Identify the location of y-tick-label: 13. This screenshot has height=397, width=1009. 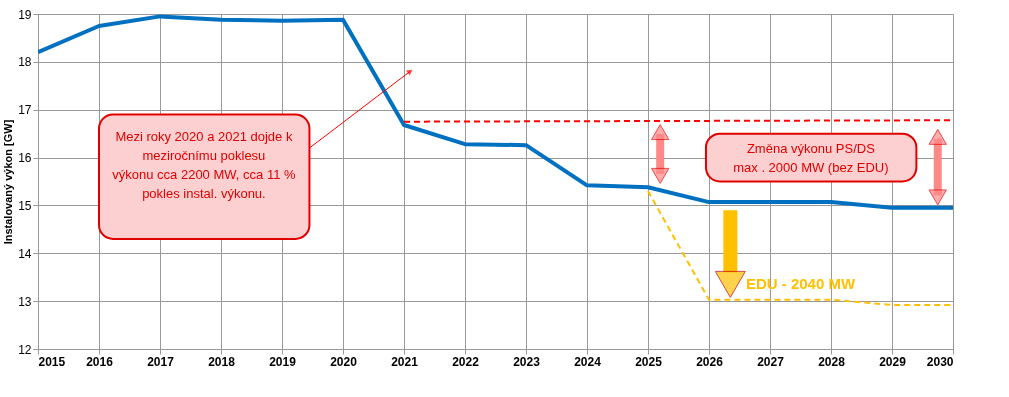
(25, 301).